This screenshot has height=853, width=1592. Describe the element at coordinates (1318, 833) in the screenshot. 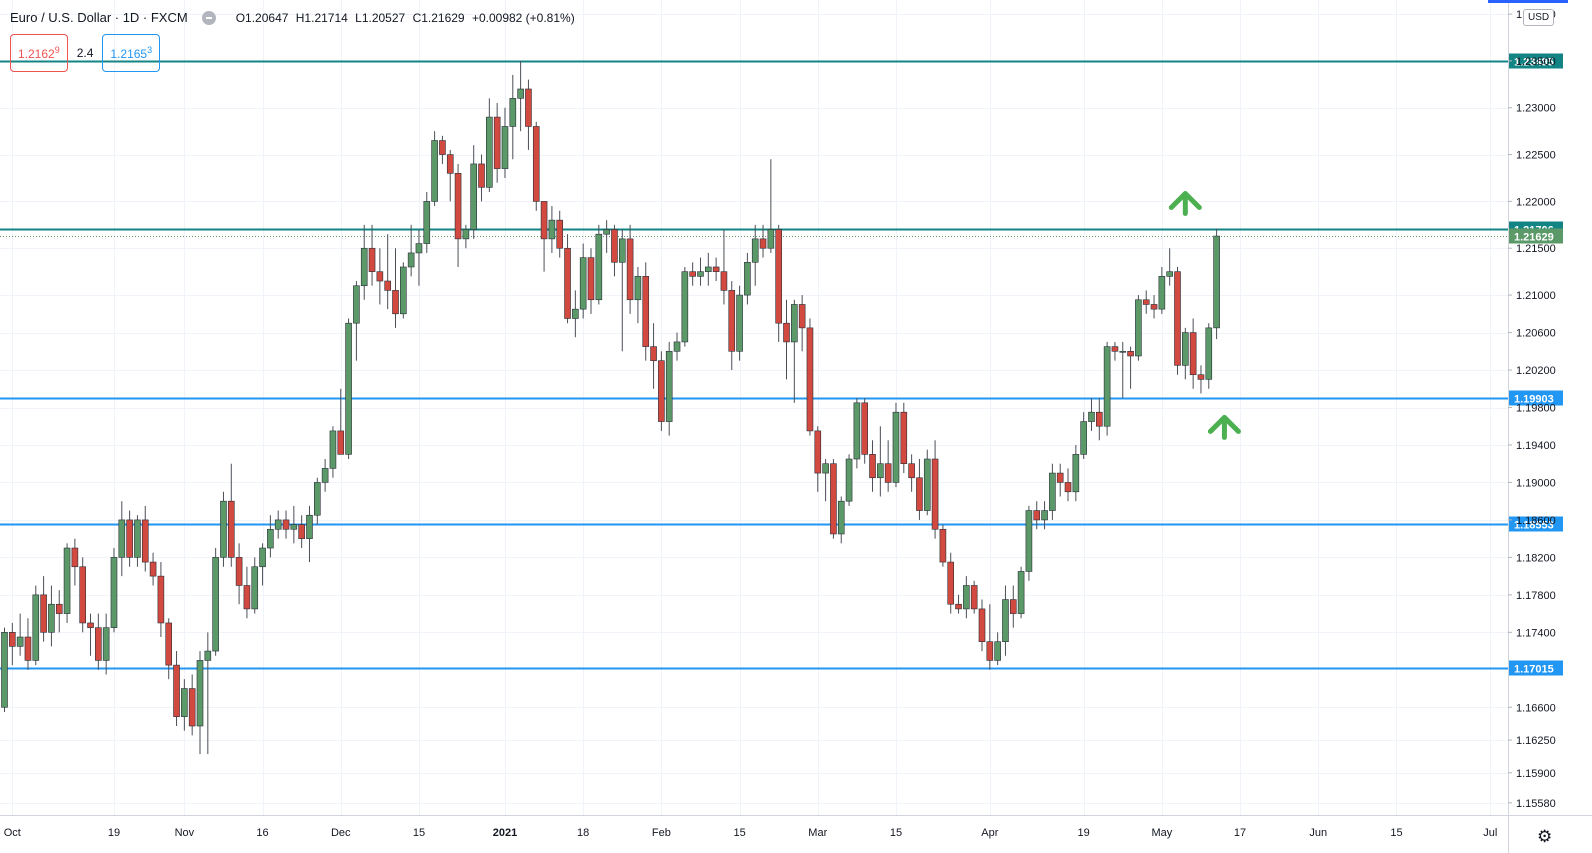

I see `x-tick-label: Jun` at that location.